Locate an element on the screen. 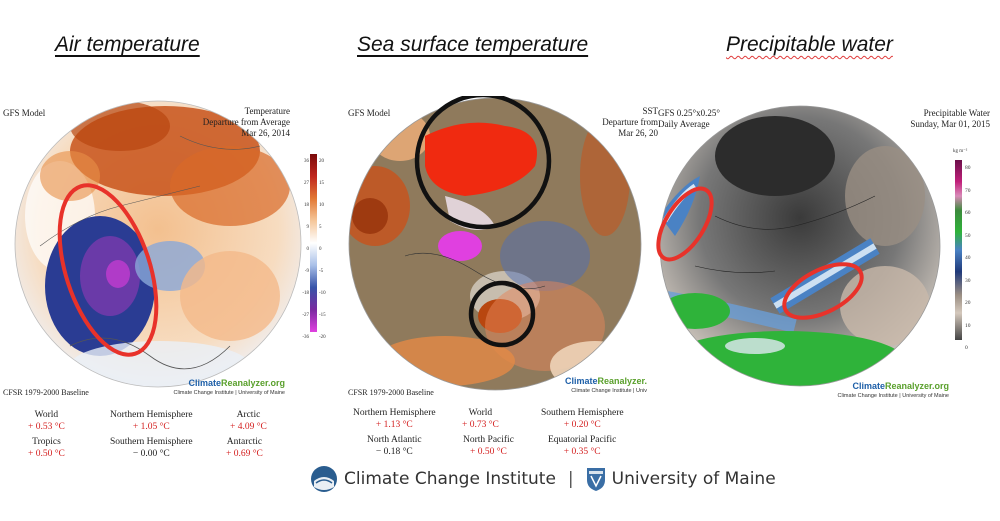 This screenshot has width=1000, height=521. pw-scale-tick-label: 30 is located at coordinates (968, 280).